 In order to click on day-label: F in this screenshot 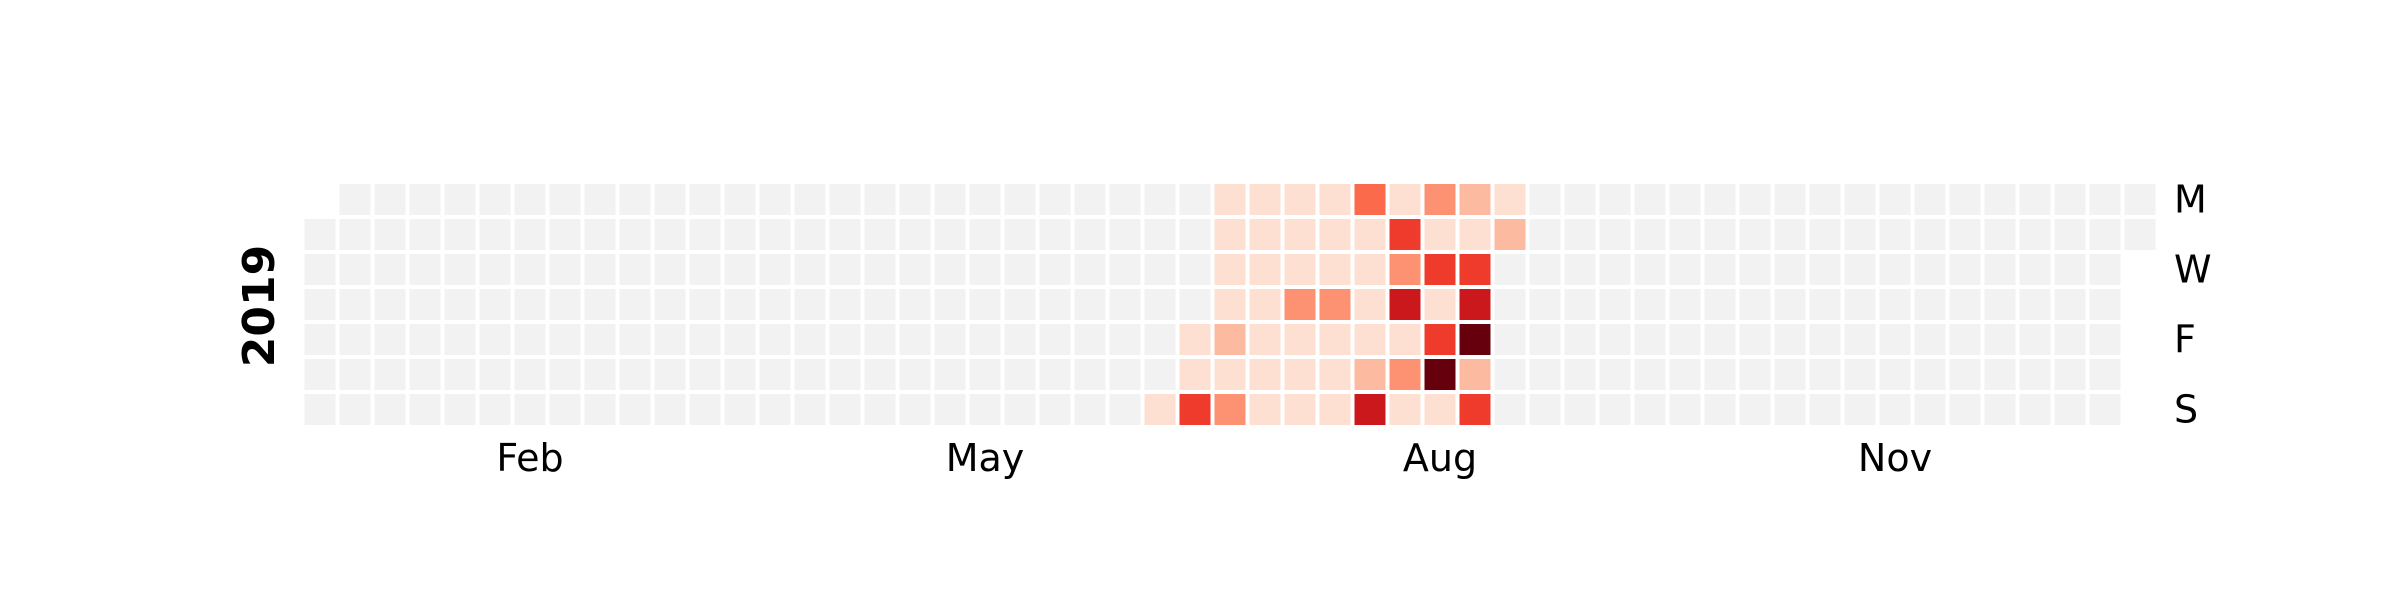, I will do `click(2185, 340)`.